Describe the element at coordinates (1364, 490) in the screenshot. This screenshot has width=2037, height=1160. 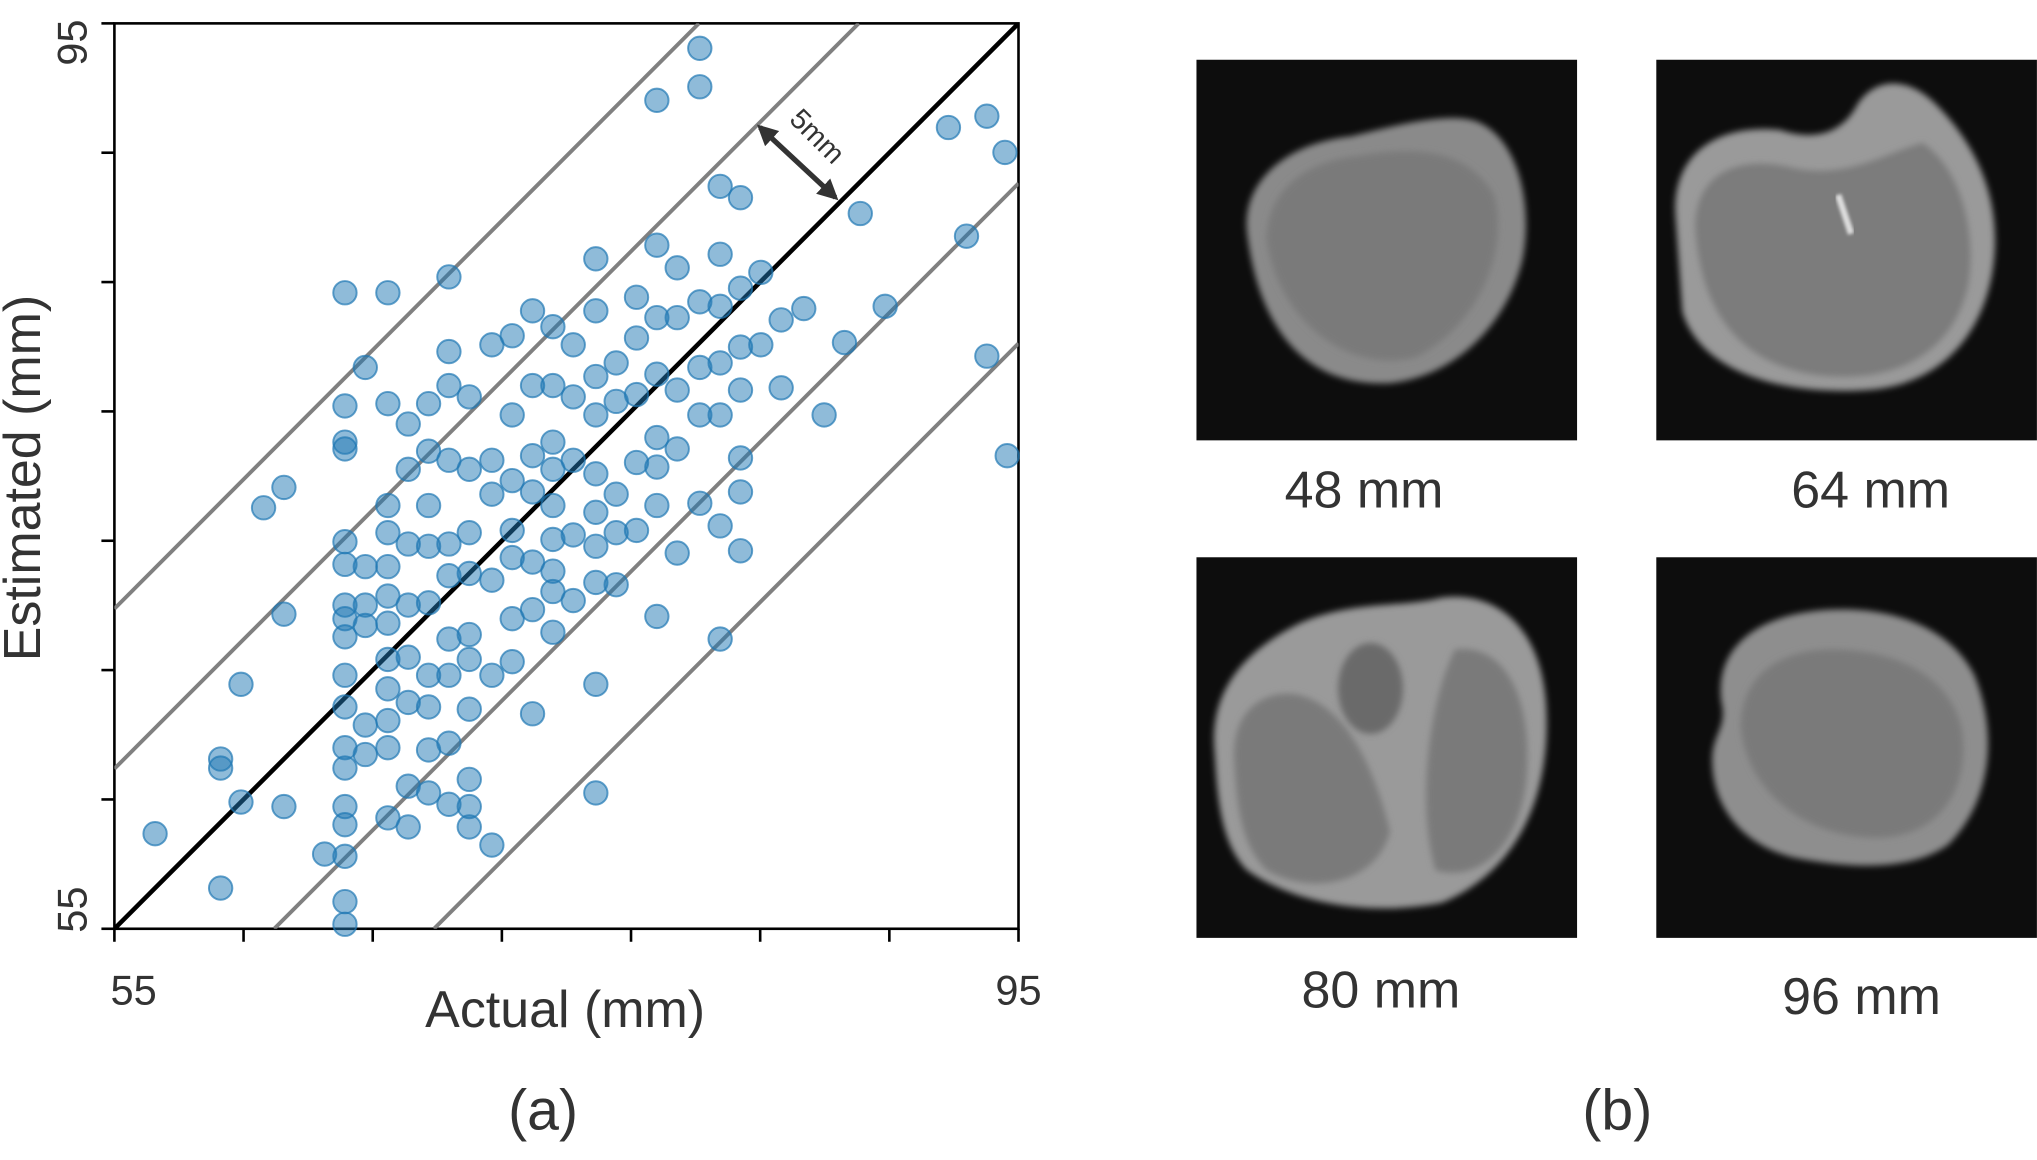
I see `image-label: 48 mm` at that location.